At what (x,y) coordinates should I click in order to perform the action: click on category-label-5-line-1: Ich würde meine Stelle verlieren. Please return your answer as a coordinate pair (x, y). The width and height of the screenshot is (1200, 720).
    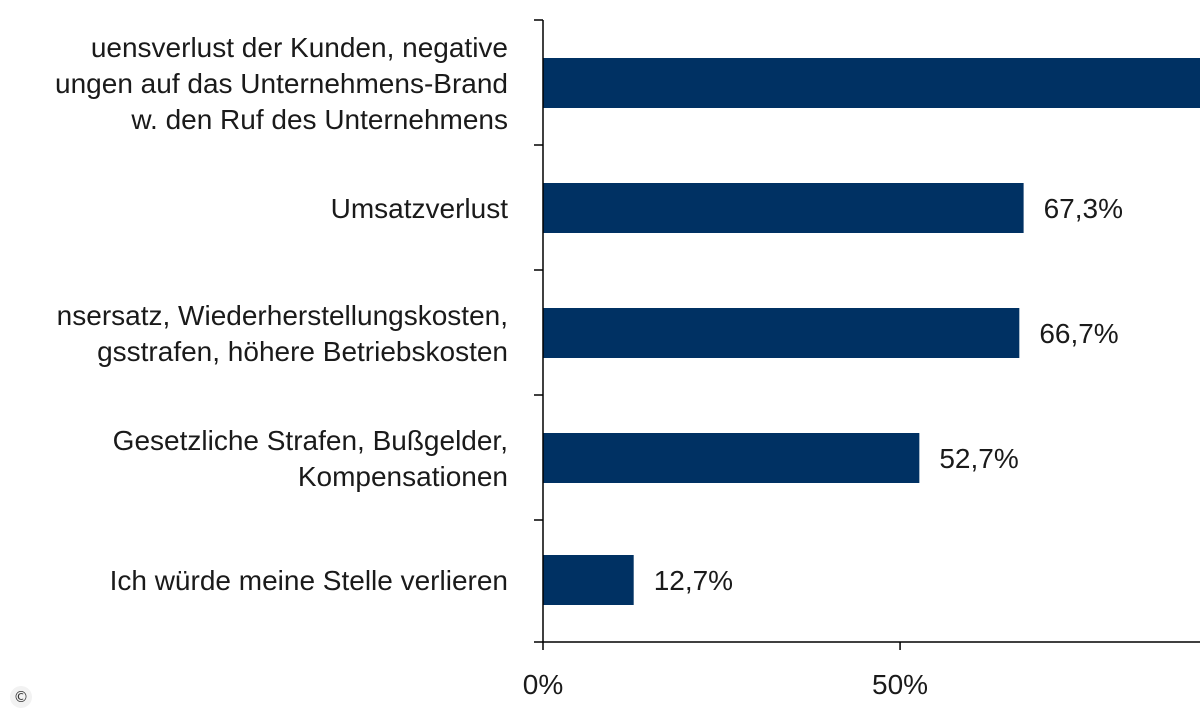
    Looking at the image, I should click on (309, 580).